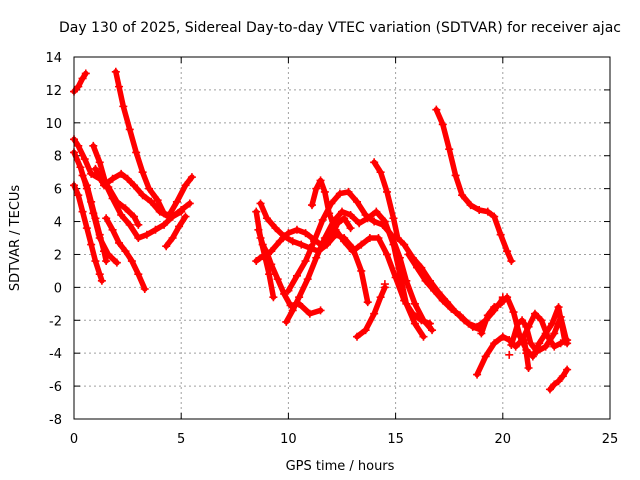 Image resolution: width=640 pixels, height=480 pixels. Describe the element at coordinates (53, 124) in the screenshot. I see `y-tick-label: 10` at that location.